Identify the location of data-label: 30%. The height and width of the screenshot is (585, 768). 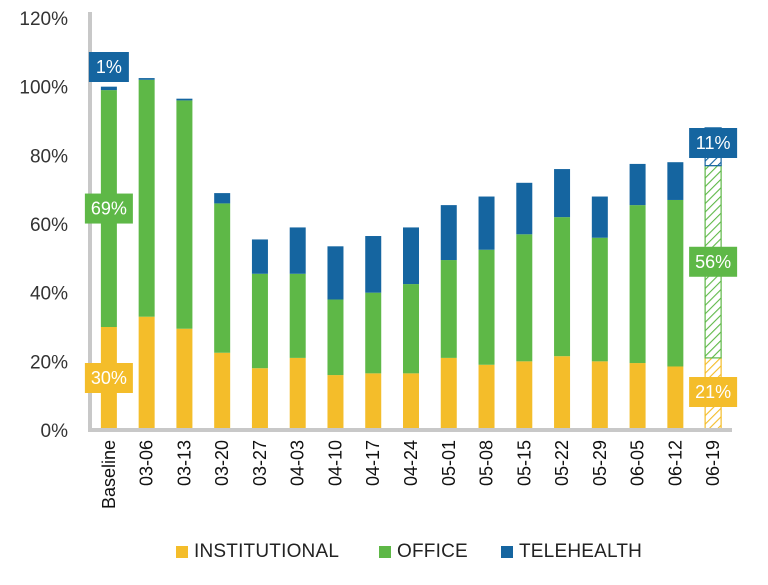
(109, 378).